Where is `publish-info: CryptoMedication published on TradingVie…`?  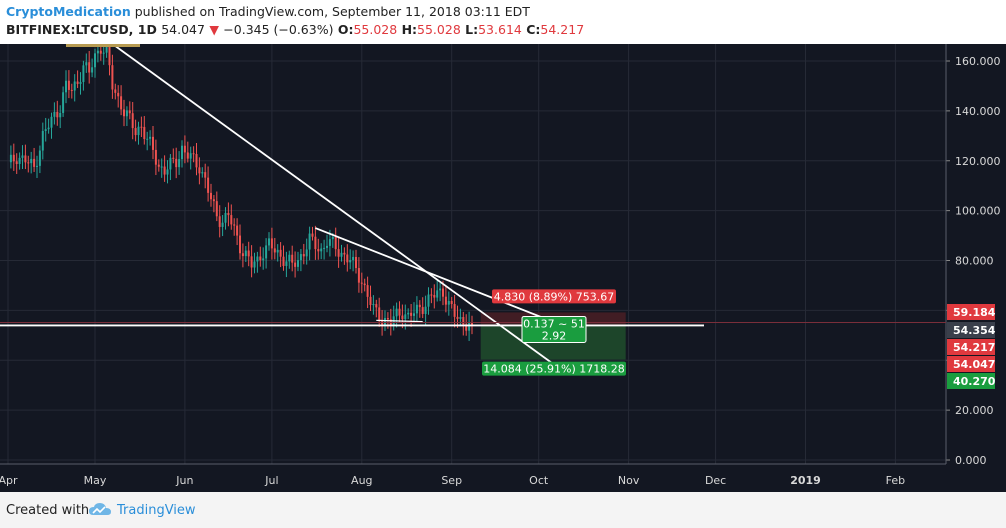 publish-info: CryptoMedication published on TradingVie… is located at coordinates (268, 11).